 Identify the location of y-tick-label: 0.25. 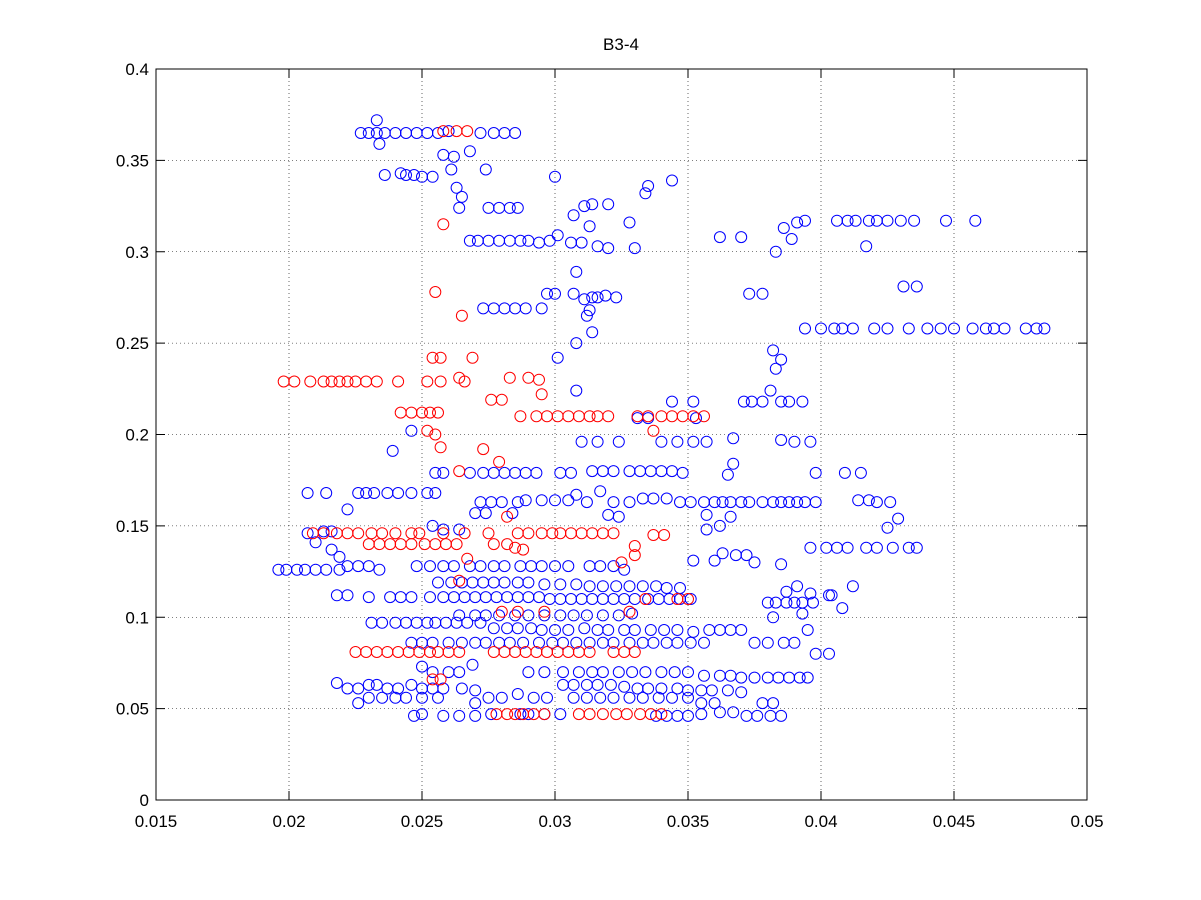
(132, 343).